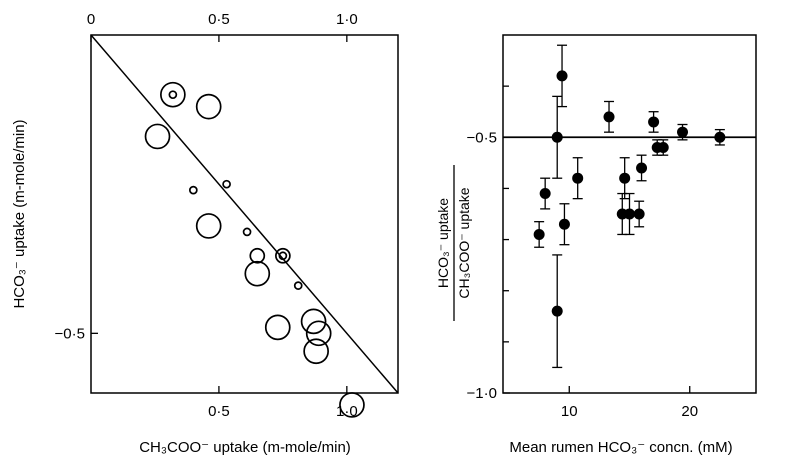 This screenshot has height=461, width=785. Describe the element at coordinates (19, 213) in the screenshot. I see `left-y-axis-label: HCO₃⁻ uptake (m-mole/min)` at that location.